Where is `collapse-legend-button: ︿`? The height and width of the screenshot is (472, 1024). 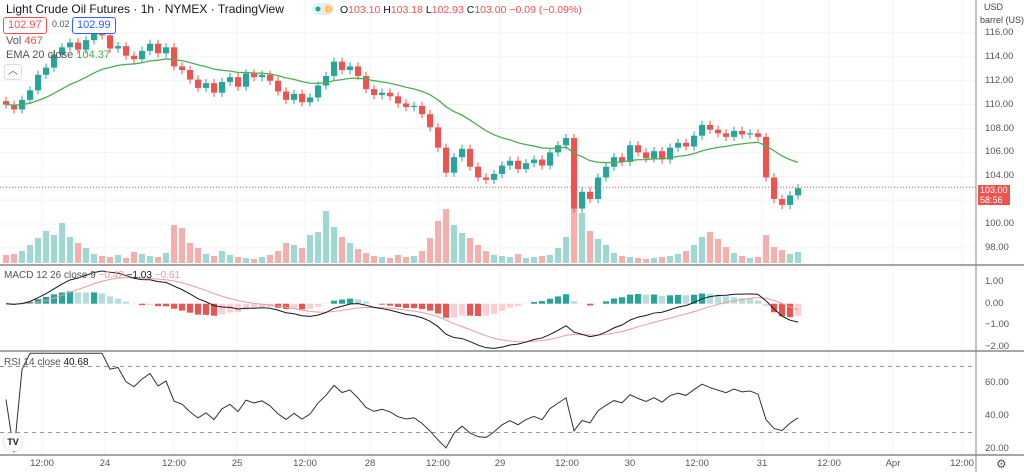
collapse-legend-button: ︿ is located at coordinates (13, 72).